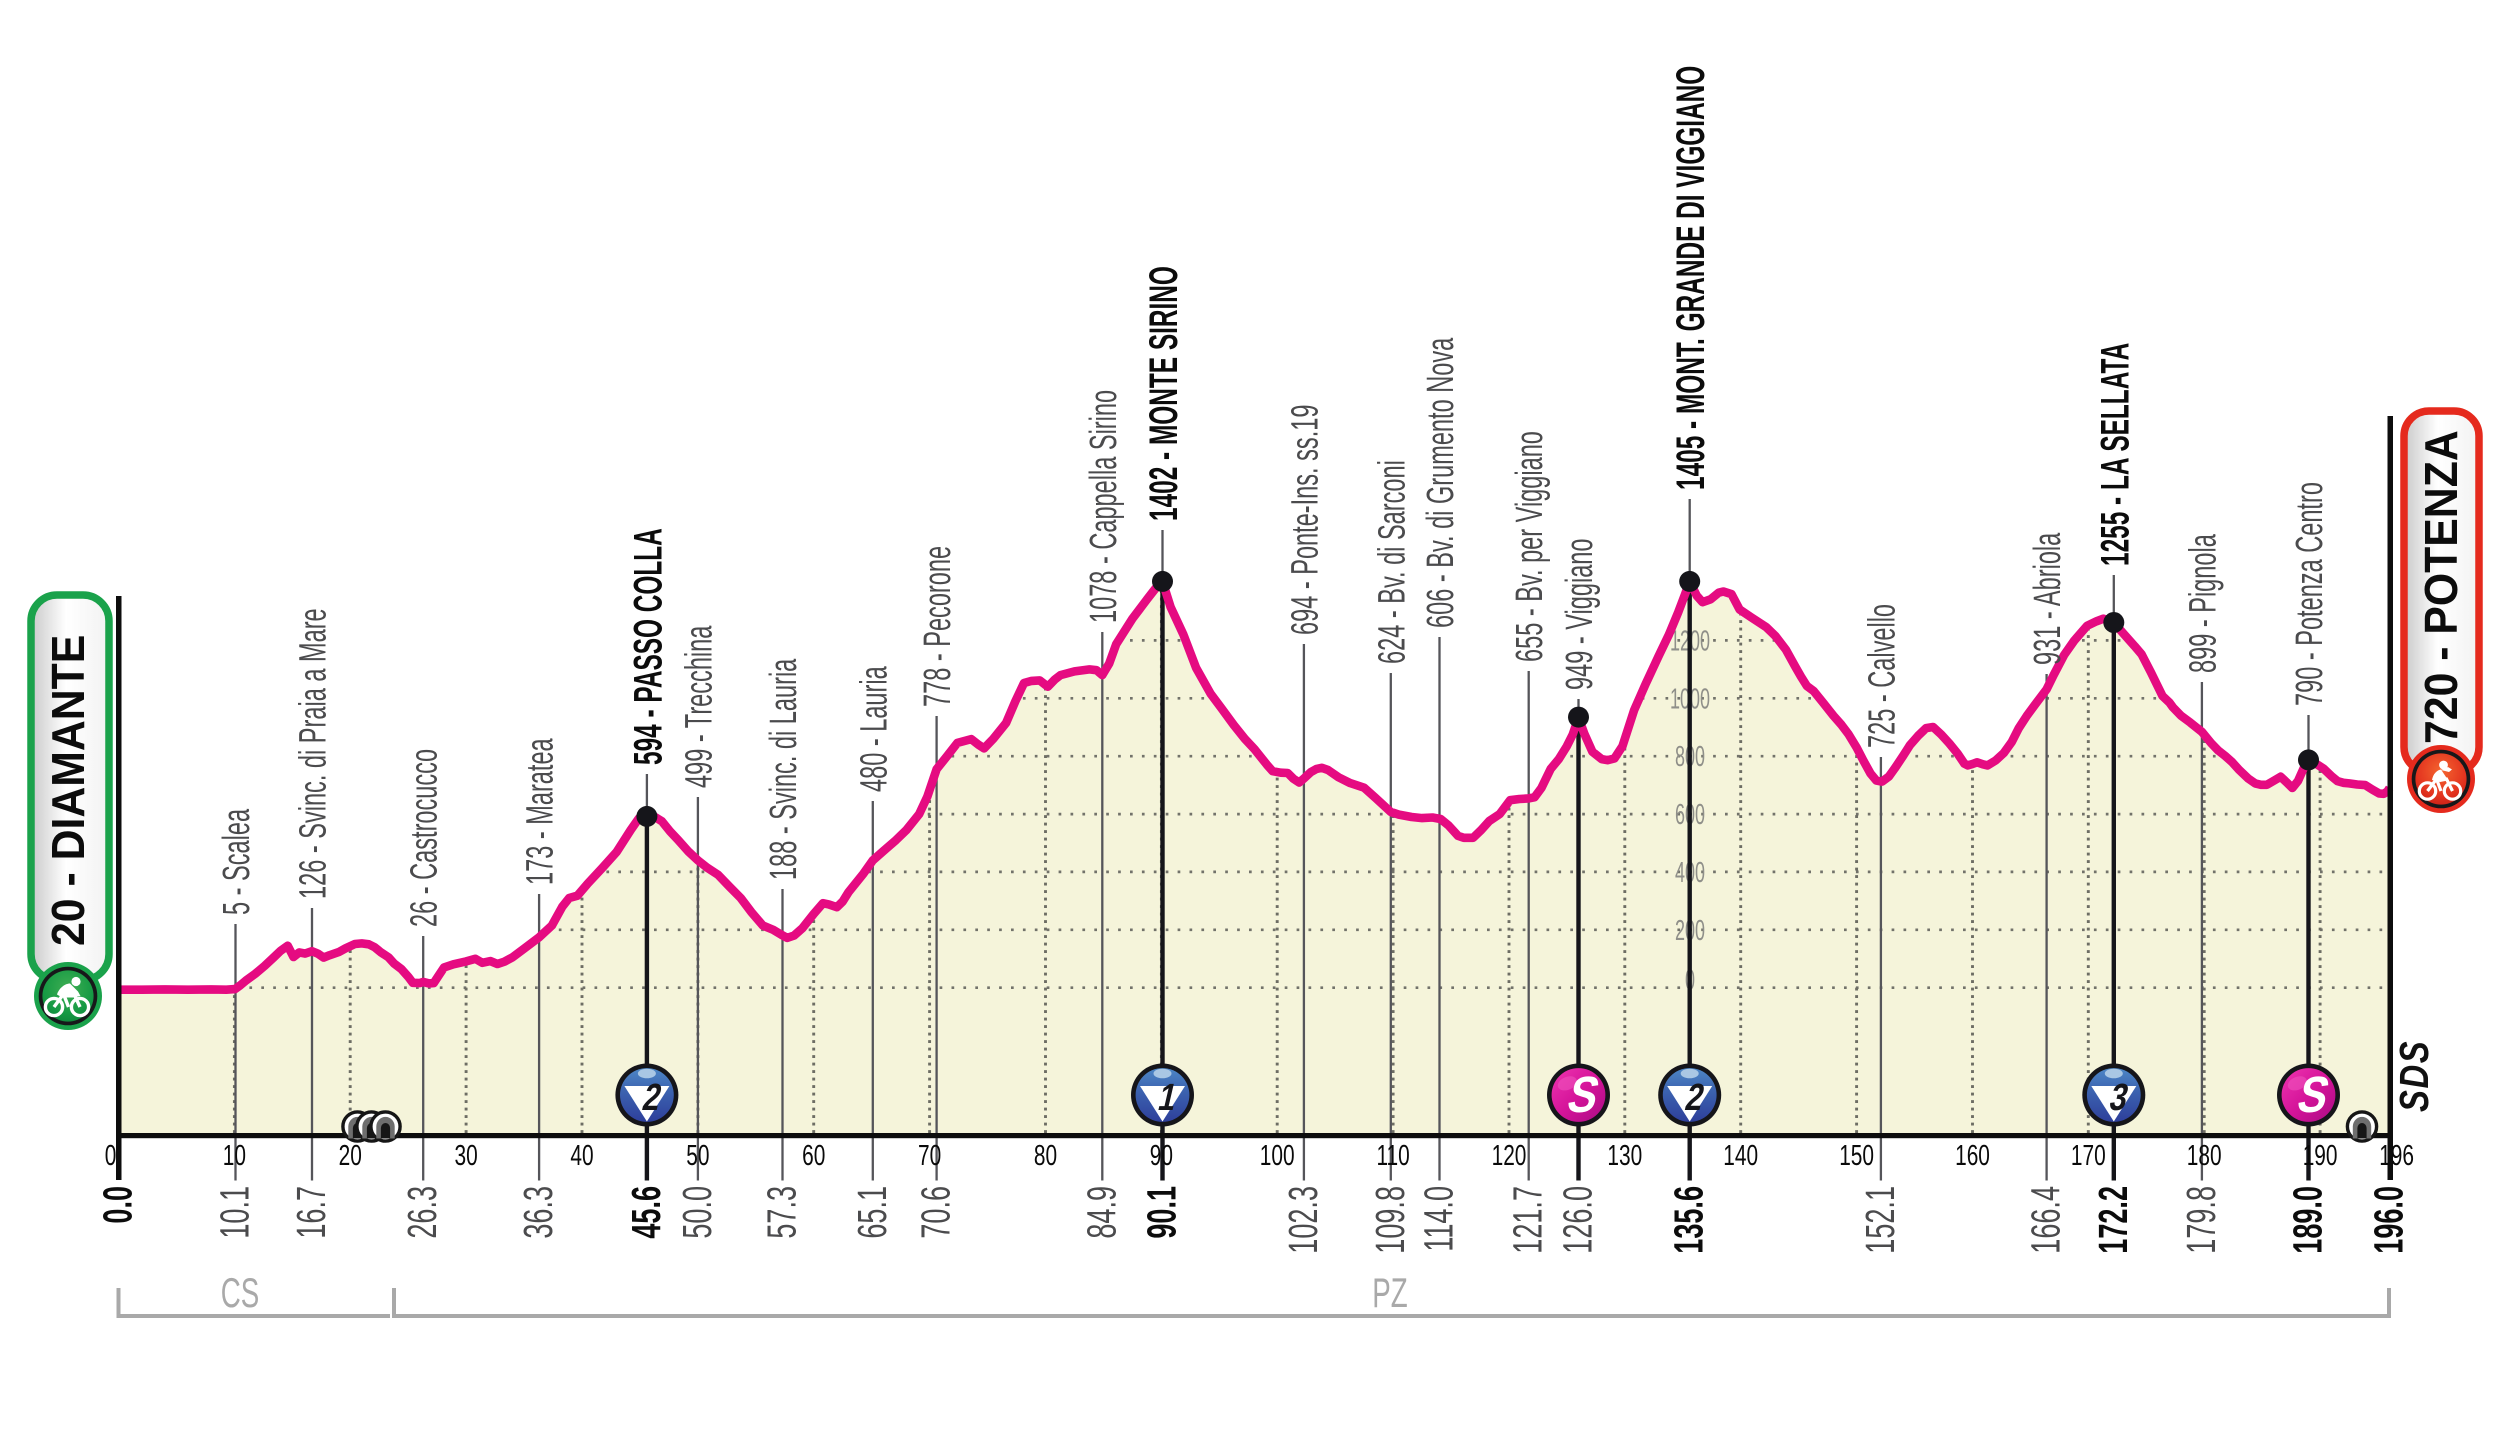 The image size is (2513, 1441). I want to click on svg-text: 140, so click(1740, 1156).